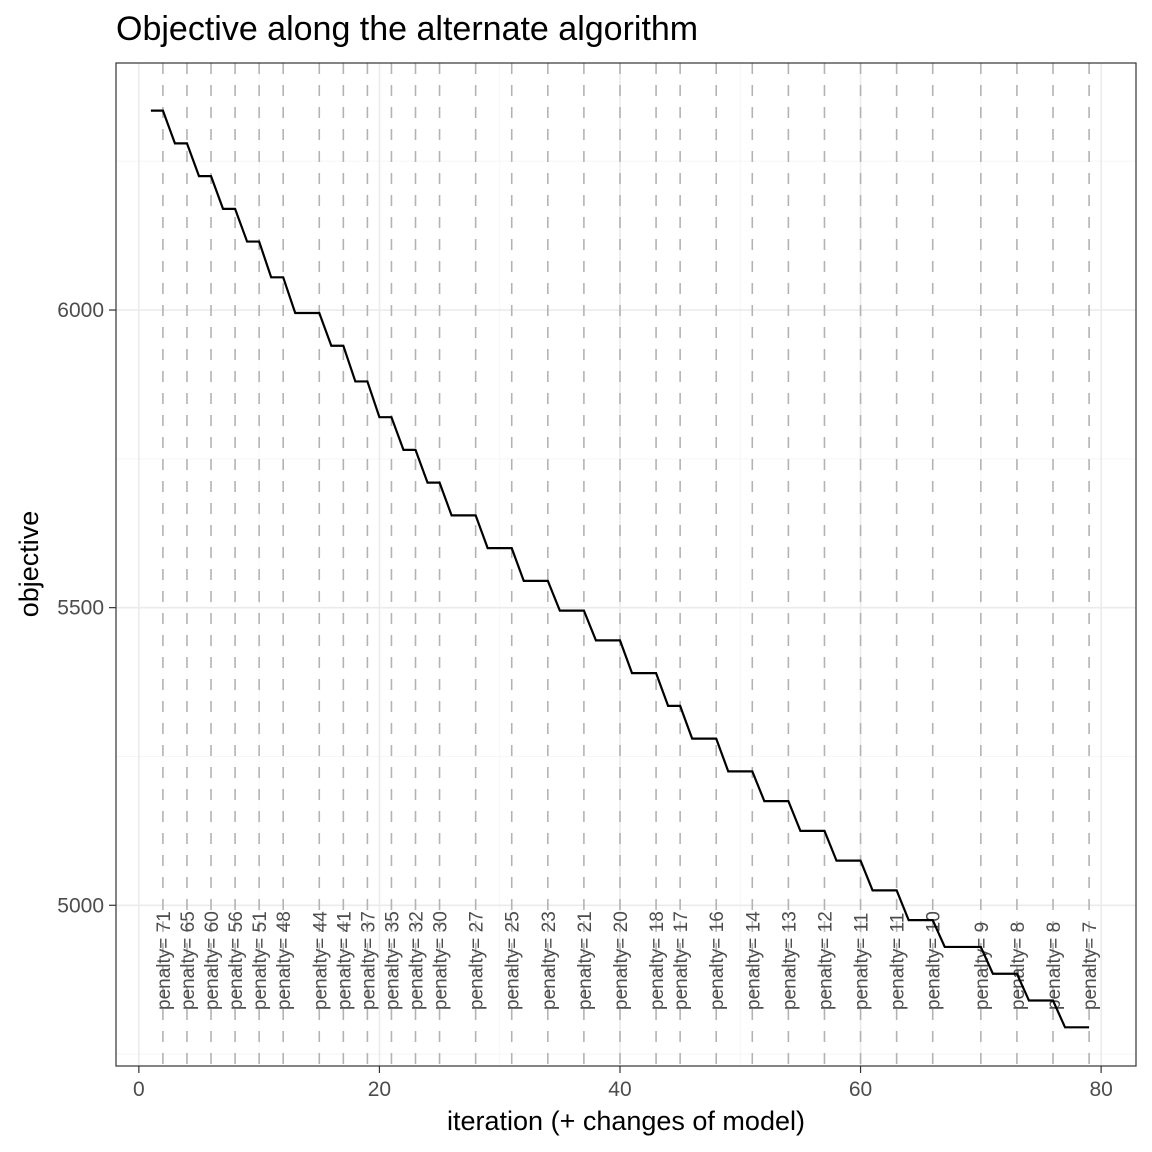  I want to click on penalty-label: penalty= 48, so click(284, 960).